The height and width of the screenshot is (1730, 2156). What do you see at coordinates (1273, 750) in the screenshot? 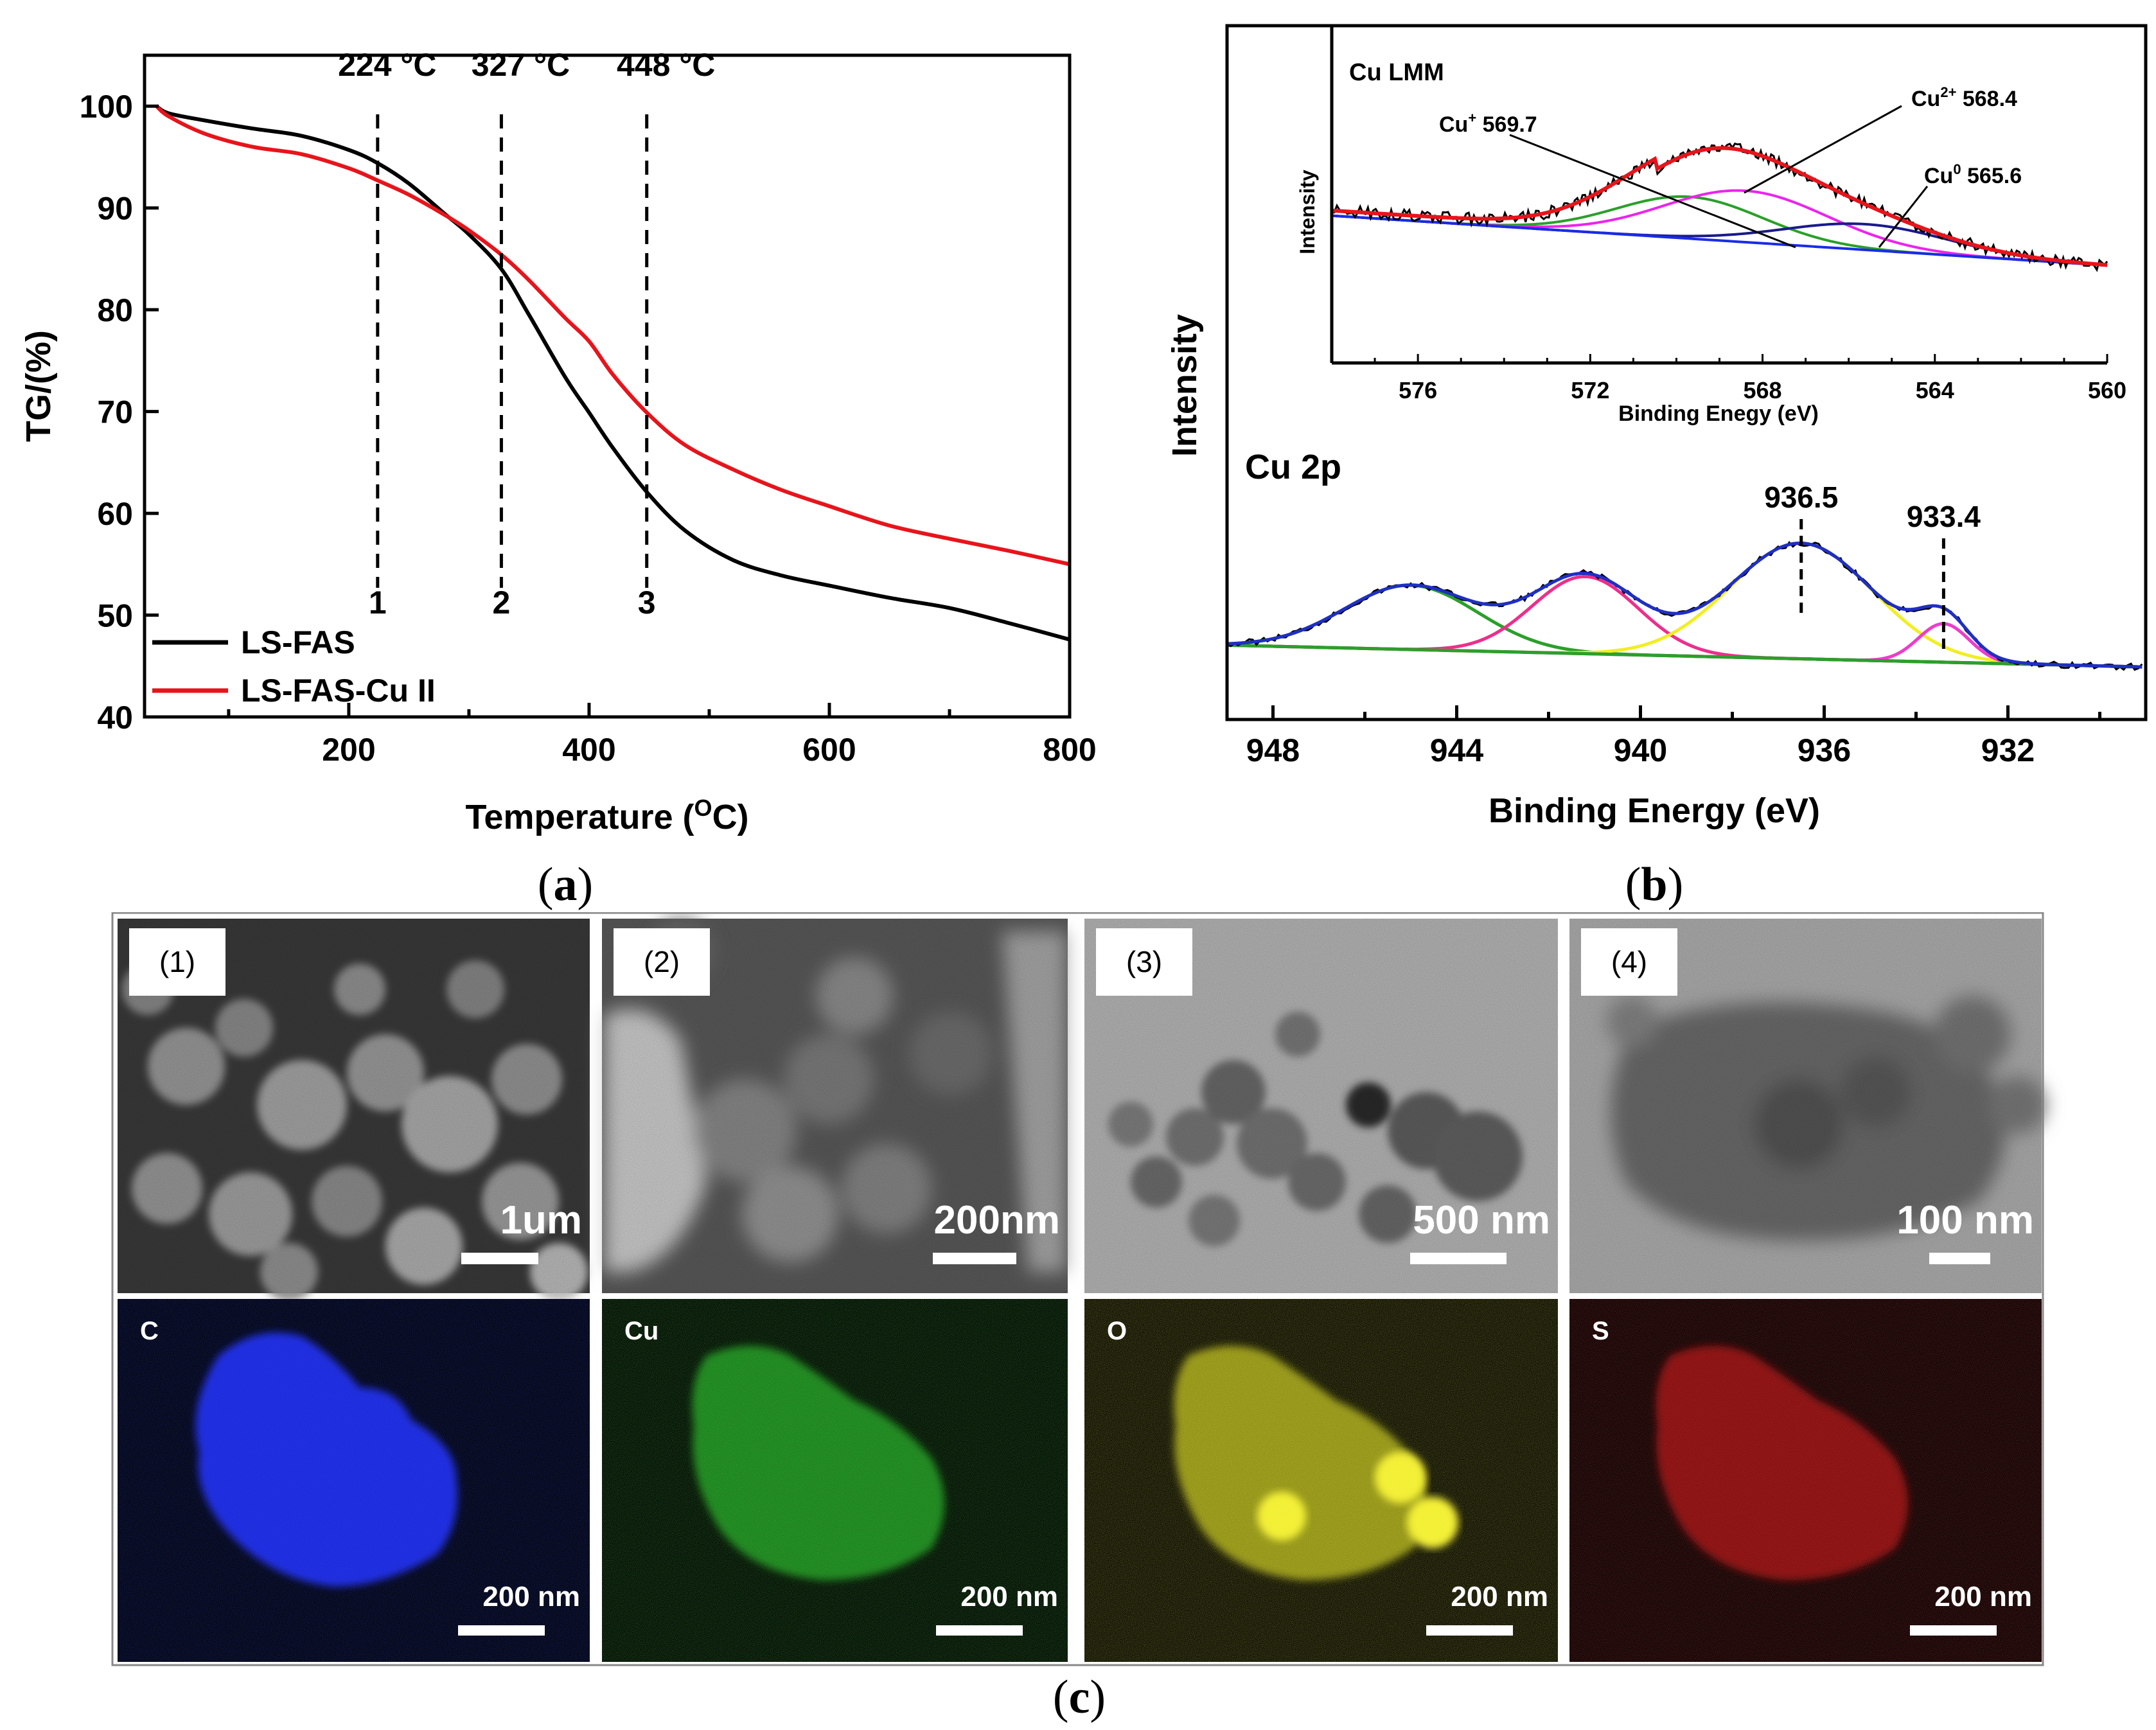
I see `xps-x-tick-label: 948` at bounding box center [1273, 750].